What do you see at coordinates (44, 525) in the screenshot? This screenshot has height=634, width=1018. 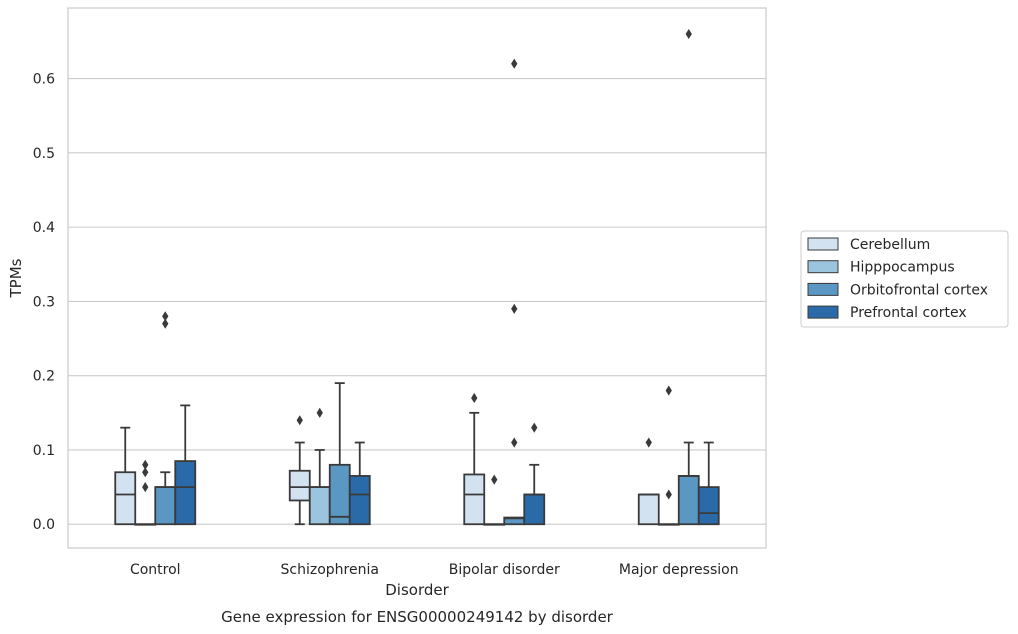 I see `y-tick-label: 0.0` at bounding box center [44, 525].